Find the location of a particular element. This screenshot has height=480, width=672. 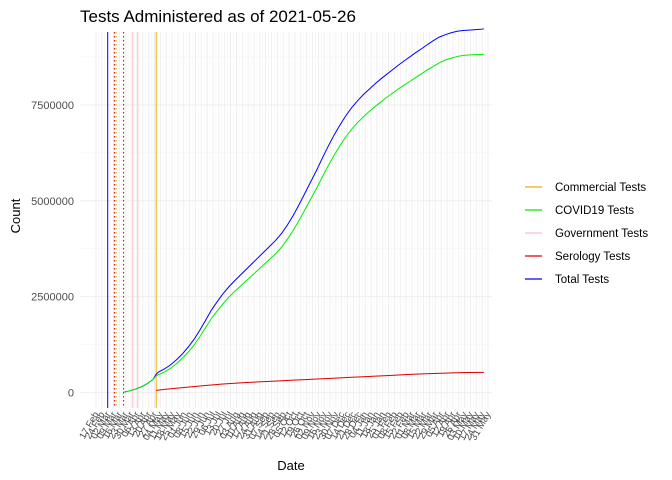

legend-item-government-tests: Government Tests is located at coordinates (586, 234).